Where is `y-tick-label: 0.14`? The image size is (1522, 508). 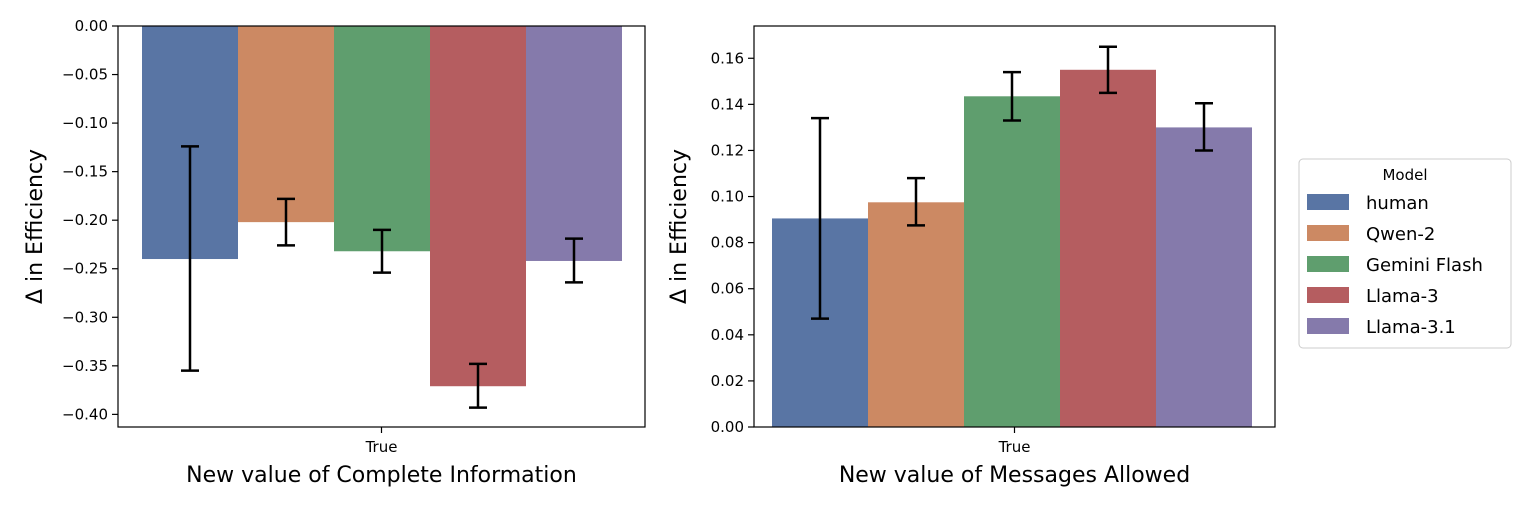 y-tick-label: 0.14 is located at coordinates (727, 104).